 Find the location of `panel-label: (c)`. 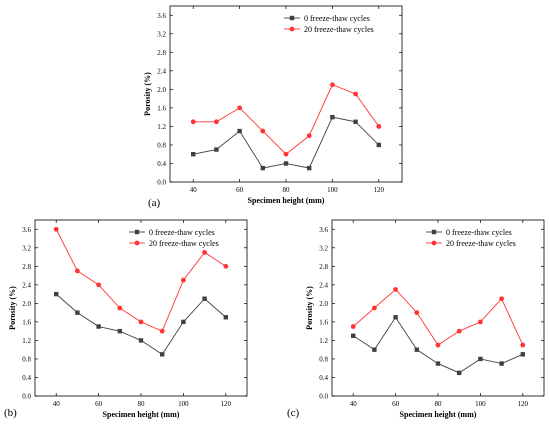

panel-label: (c) is located at coordinates (293, 413).